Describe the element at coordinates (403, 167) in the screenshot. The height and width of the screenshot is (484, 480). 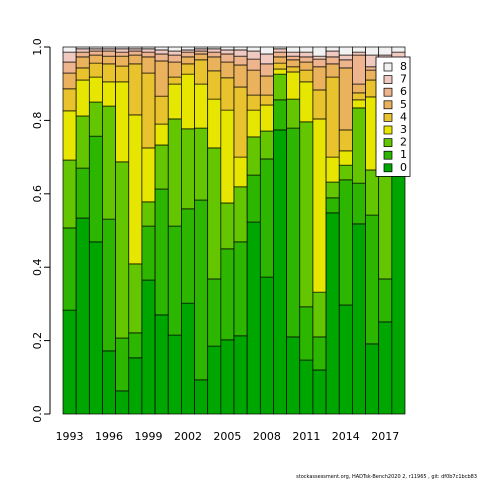
I see `legend-label: 0` at that location.